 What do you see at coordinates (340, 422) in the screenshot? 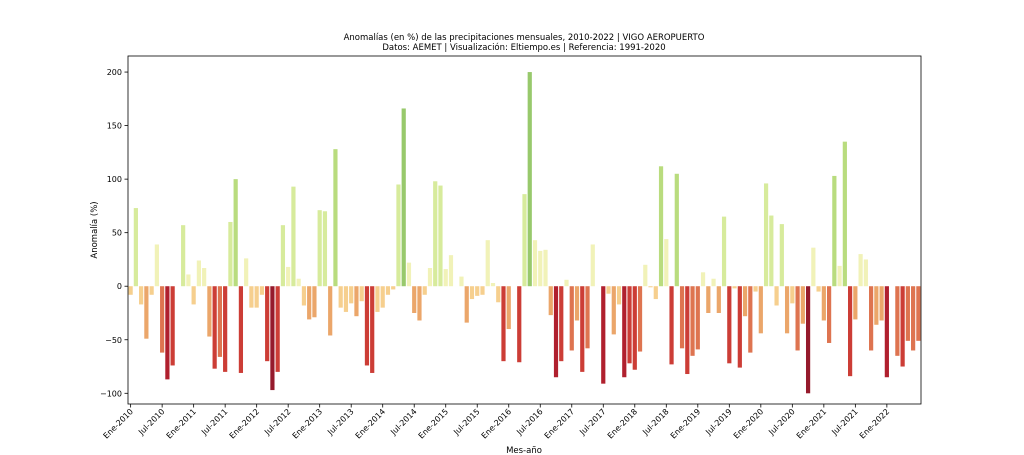
I see `x-tick-label: Jul-2013` at bounding box center [340, 422].